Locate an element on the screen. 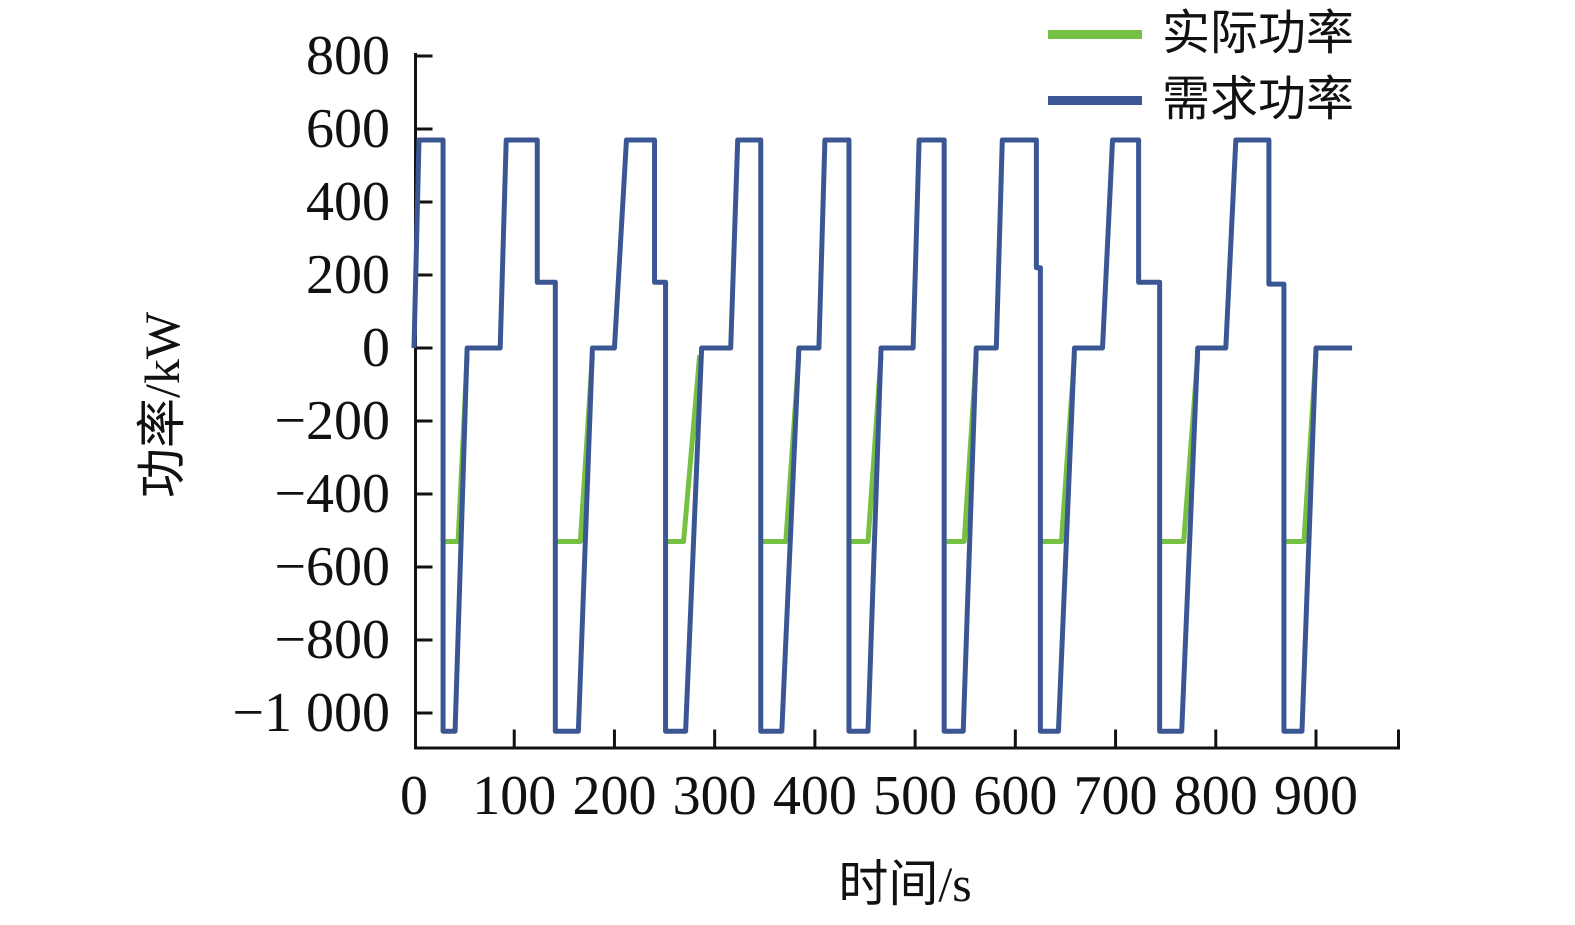 This screenshot has height=925, width=1575. x-tick-label: 400 is located at coordinates (815, 796).